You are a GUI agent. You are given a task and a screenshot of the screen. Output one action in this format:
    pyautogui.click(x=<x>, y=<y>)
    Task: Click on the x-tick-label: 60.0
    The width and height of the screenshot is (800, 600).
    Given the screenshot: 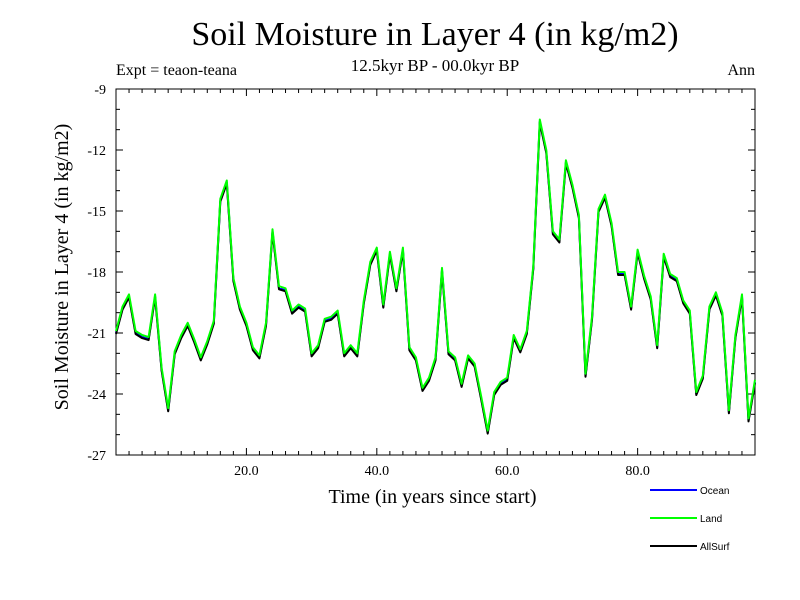 What is the action you would take?
    pyautogui.click(x=507, y=471)
    